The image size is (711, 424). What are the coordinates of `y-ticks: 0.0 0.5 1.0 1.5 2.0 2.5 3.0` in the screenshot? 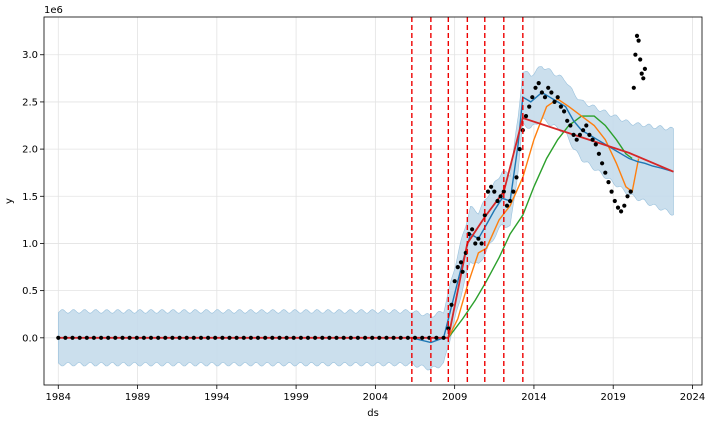 It's located at (33, 197).